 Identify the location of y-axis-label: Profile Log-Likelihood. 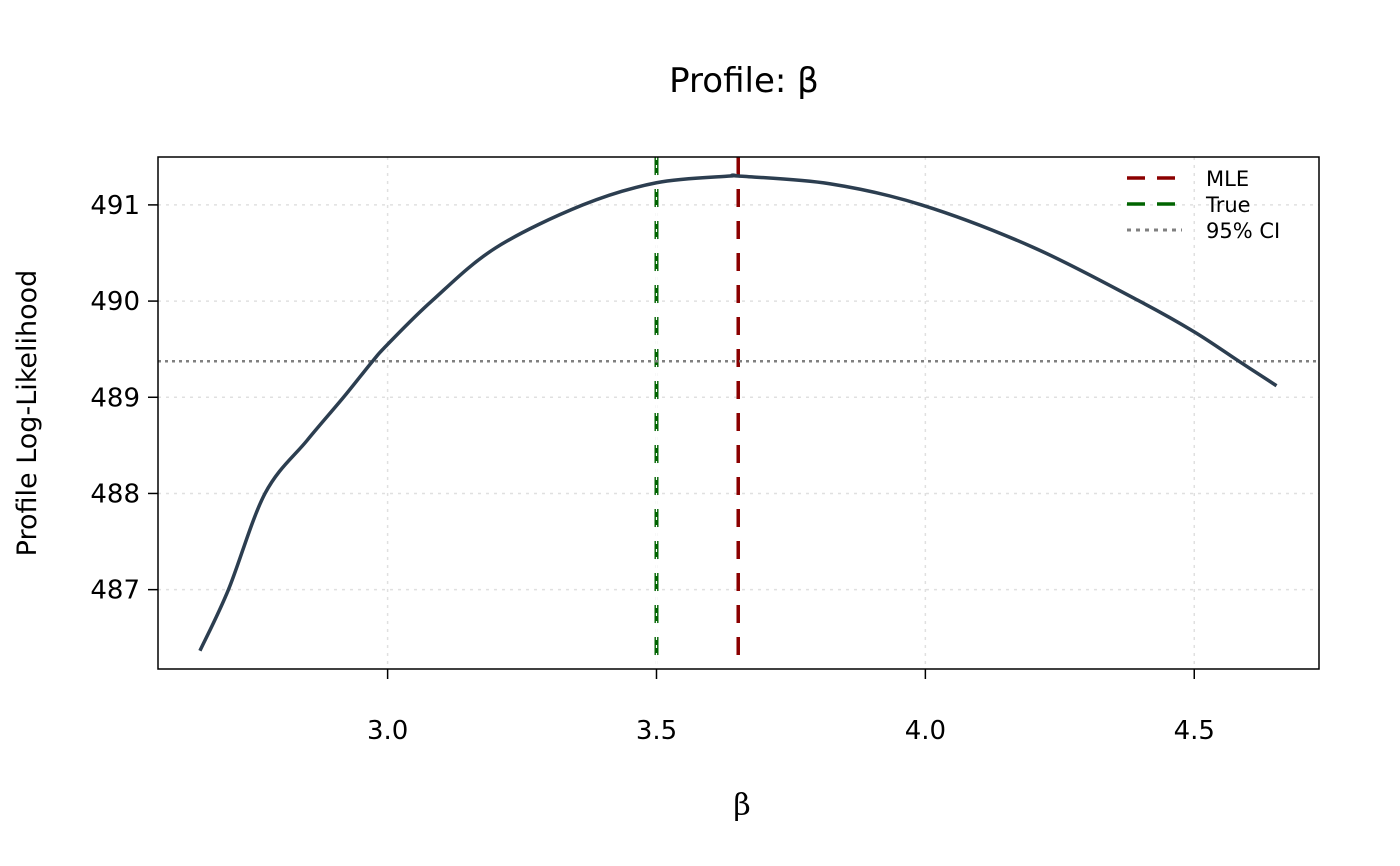
(27, 413).